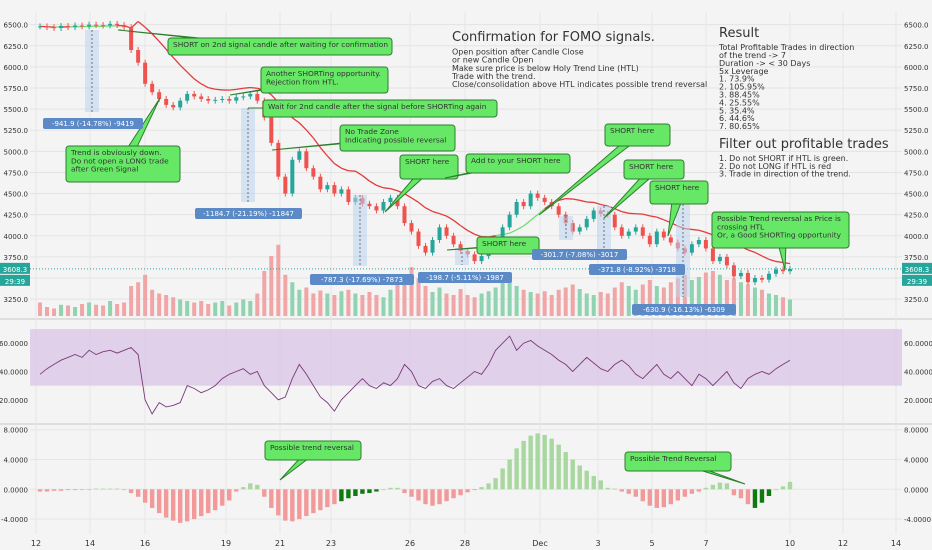 The width and height of the screenshot is (932, 550). Describe the element at coordinates (372, 131) in the screenshot. I see `callout-text: No Trade Zone` at that location.